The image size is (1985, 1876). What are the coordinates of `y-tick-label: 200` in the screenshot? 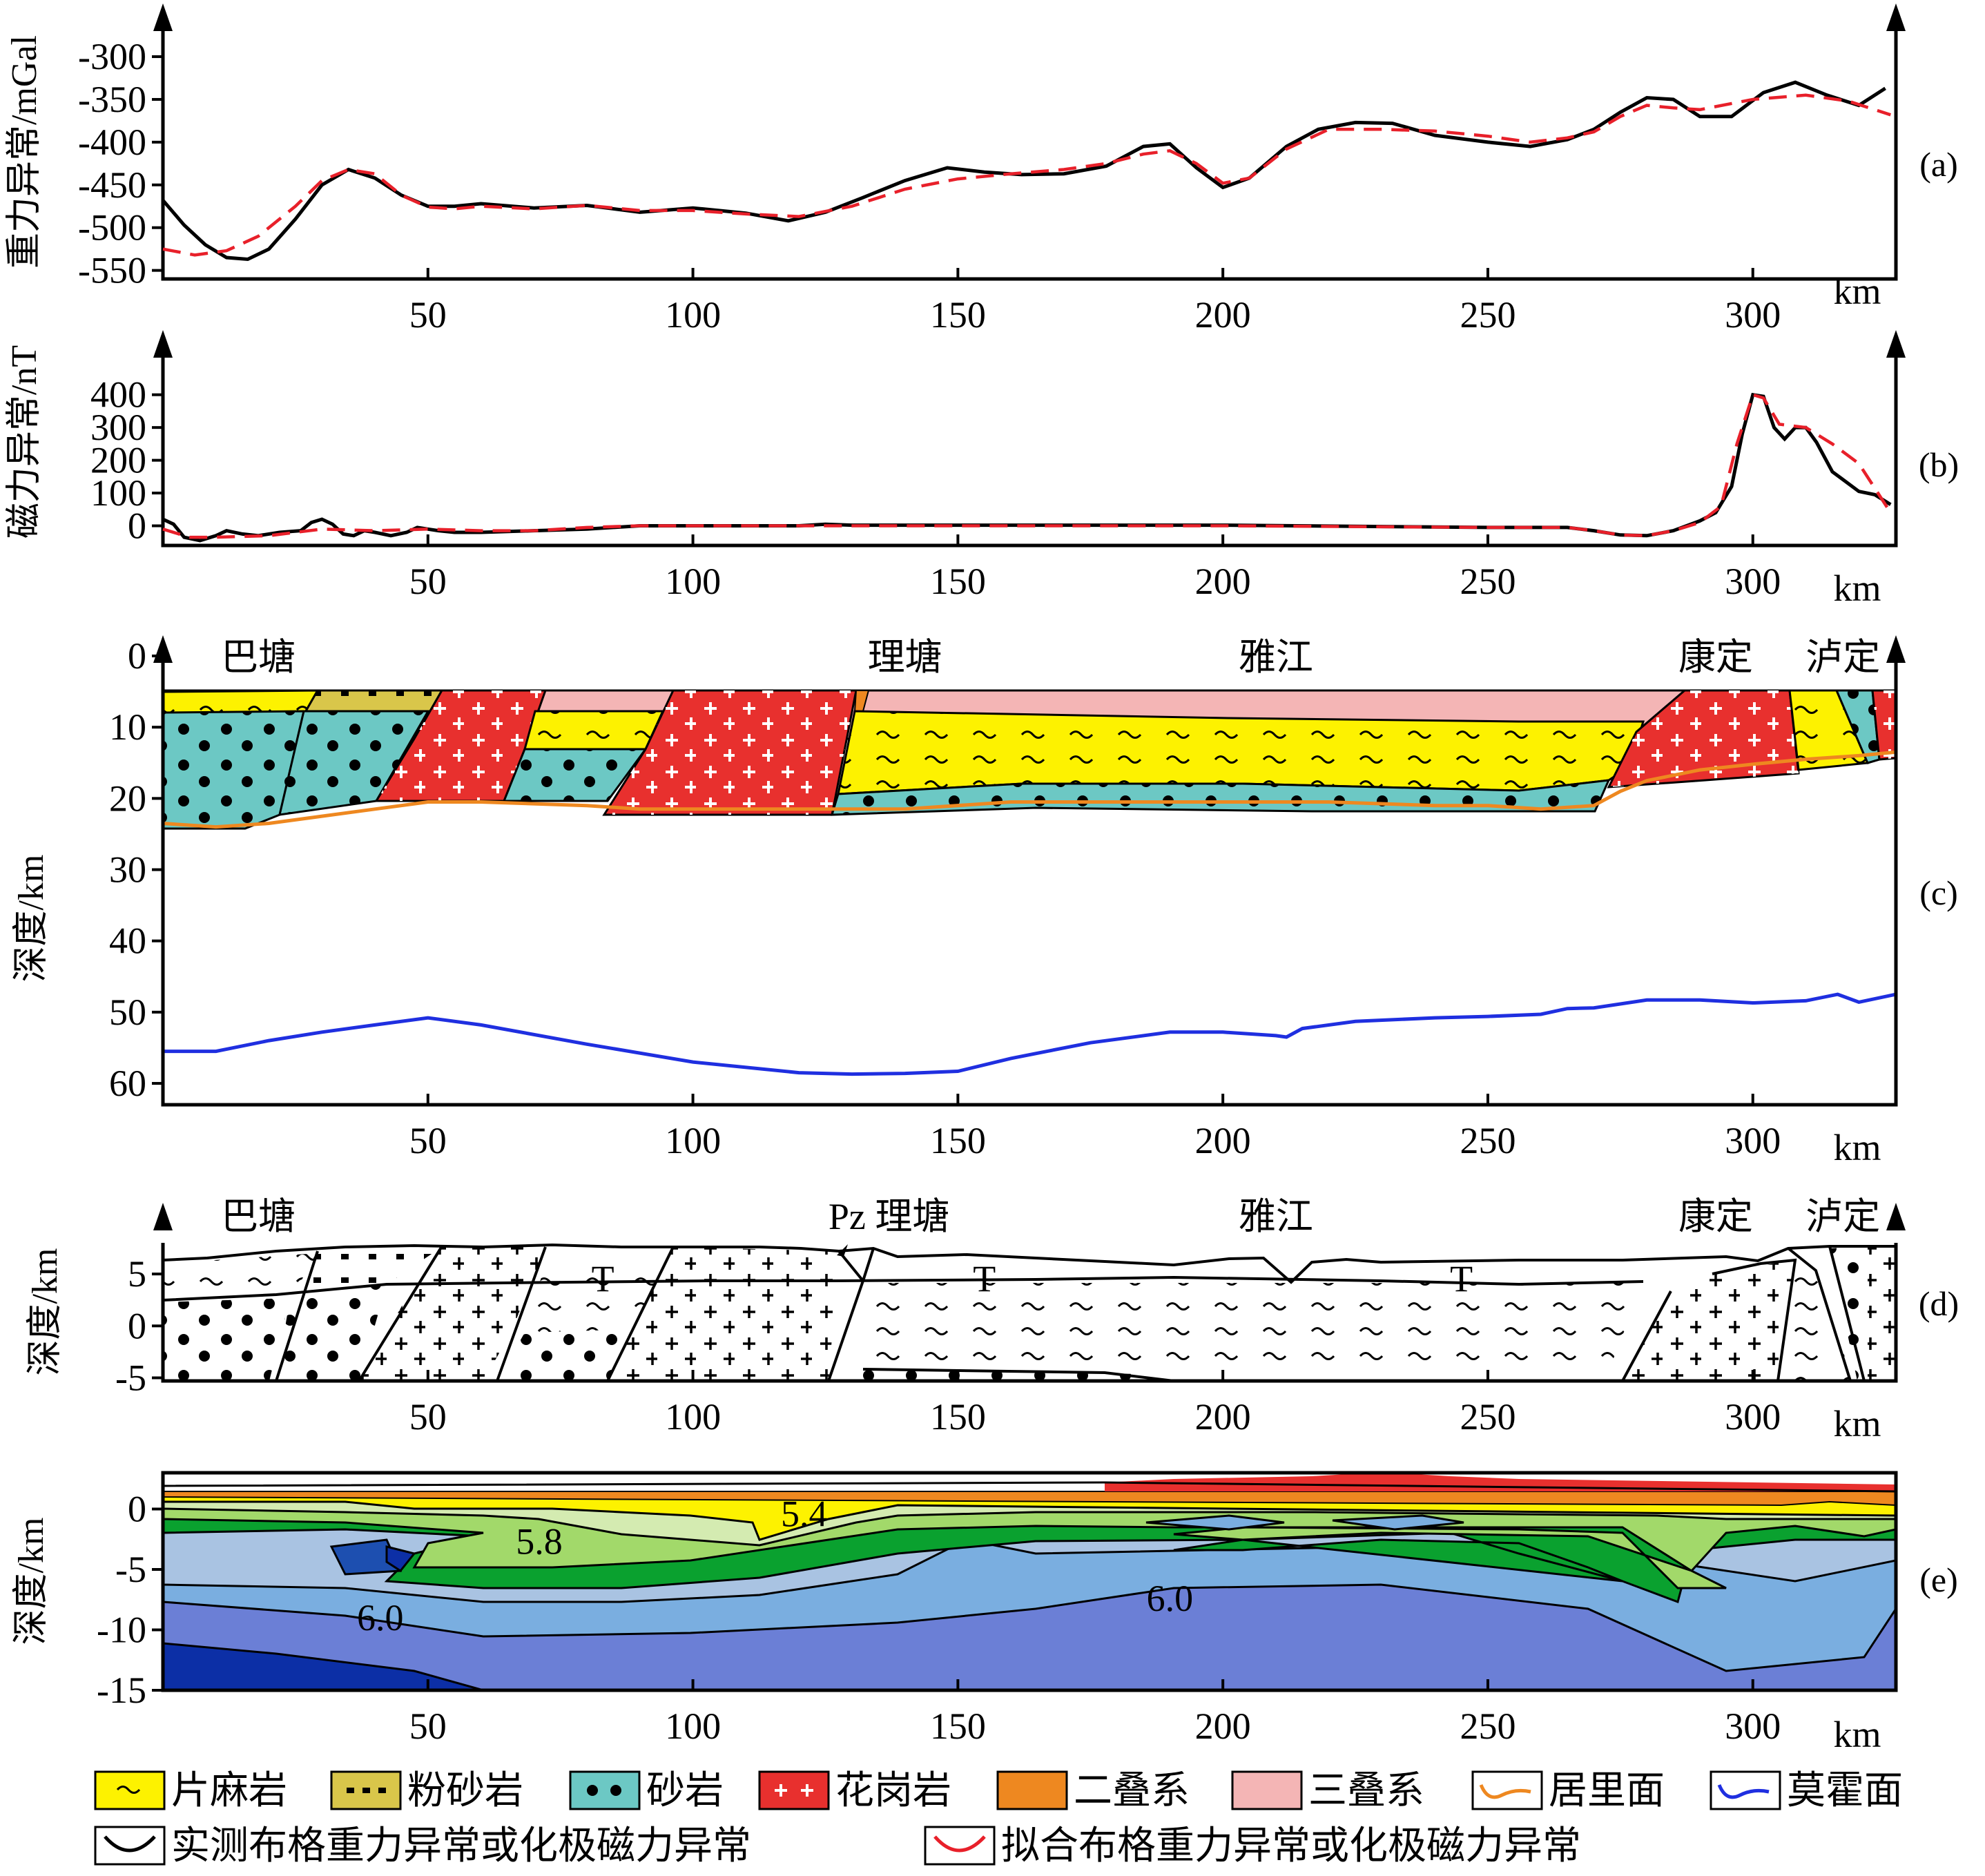 It's located at (118, 461).